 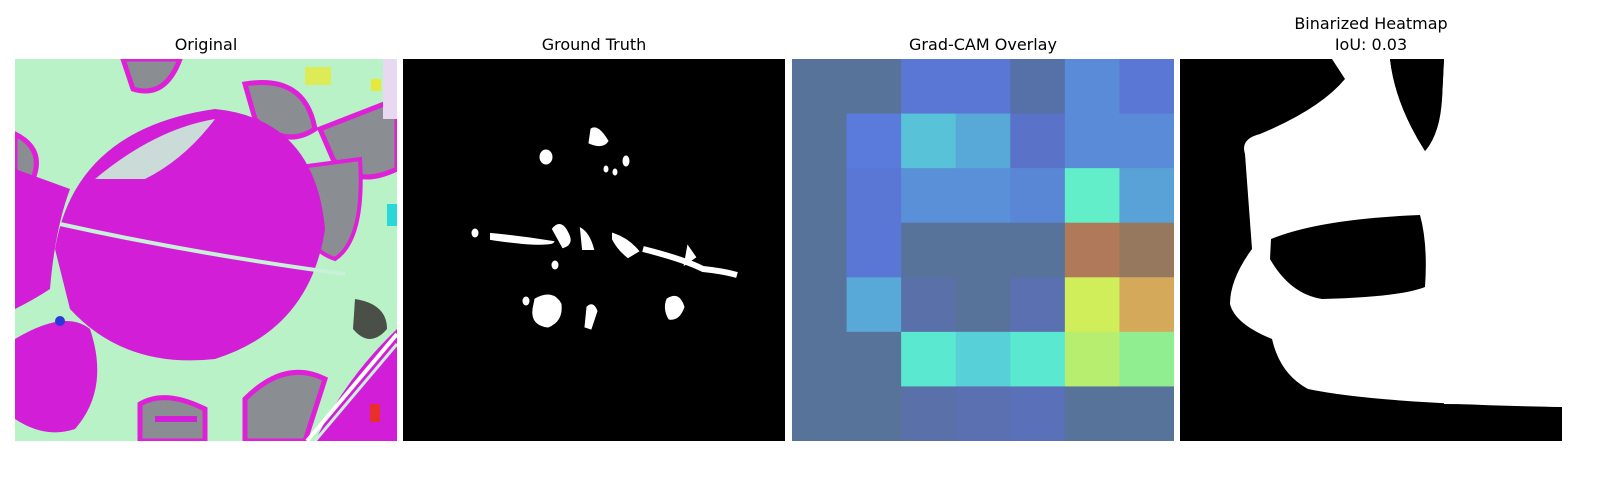 What do you see at coordinates (206, 44) in the screenshot?
I see `original-title: Original` at bounding box center [206, 44].